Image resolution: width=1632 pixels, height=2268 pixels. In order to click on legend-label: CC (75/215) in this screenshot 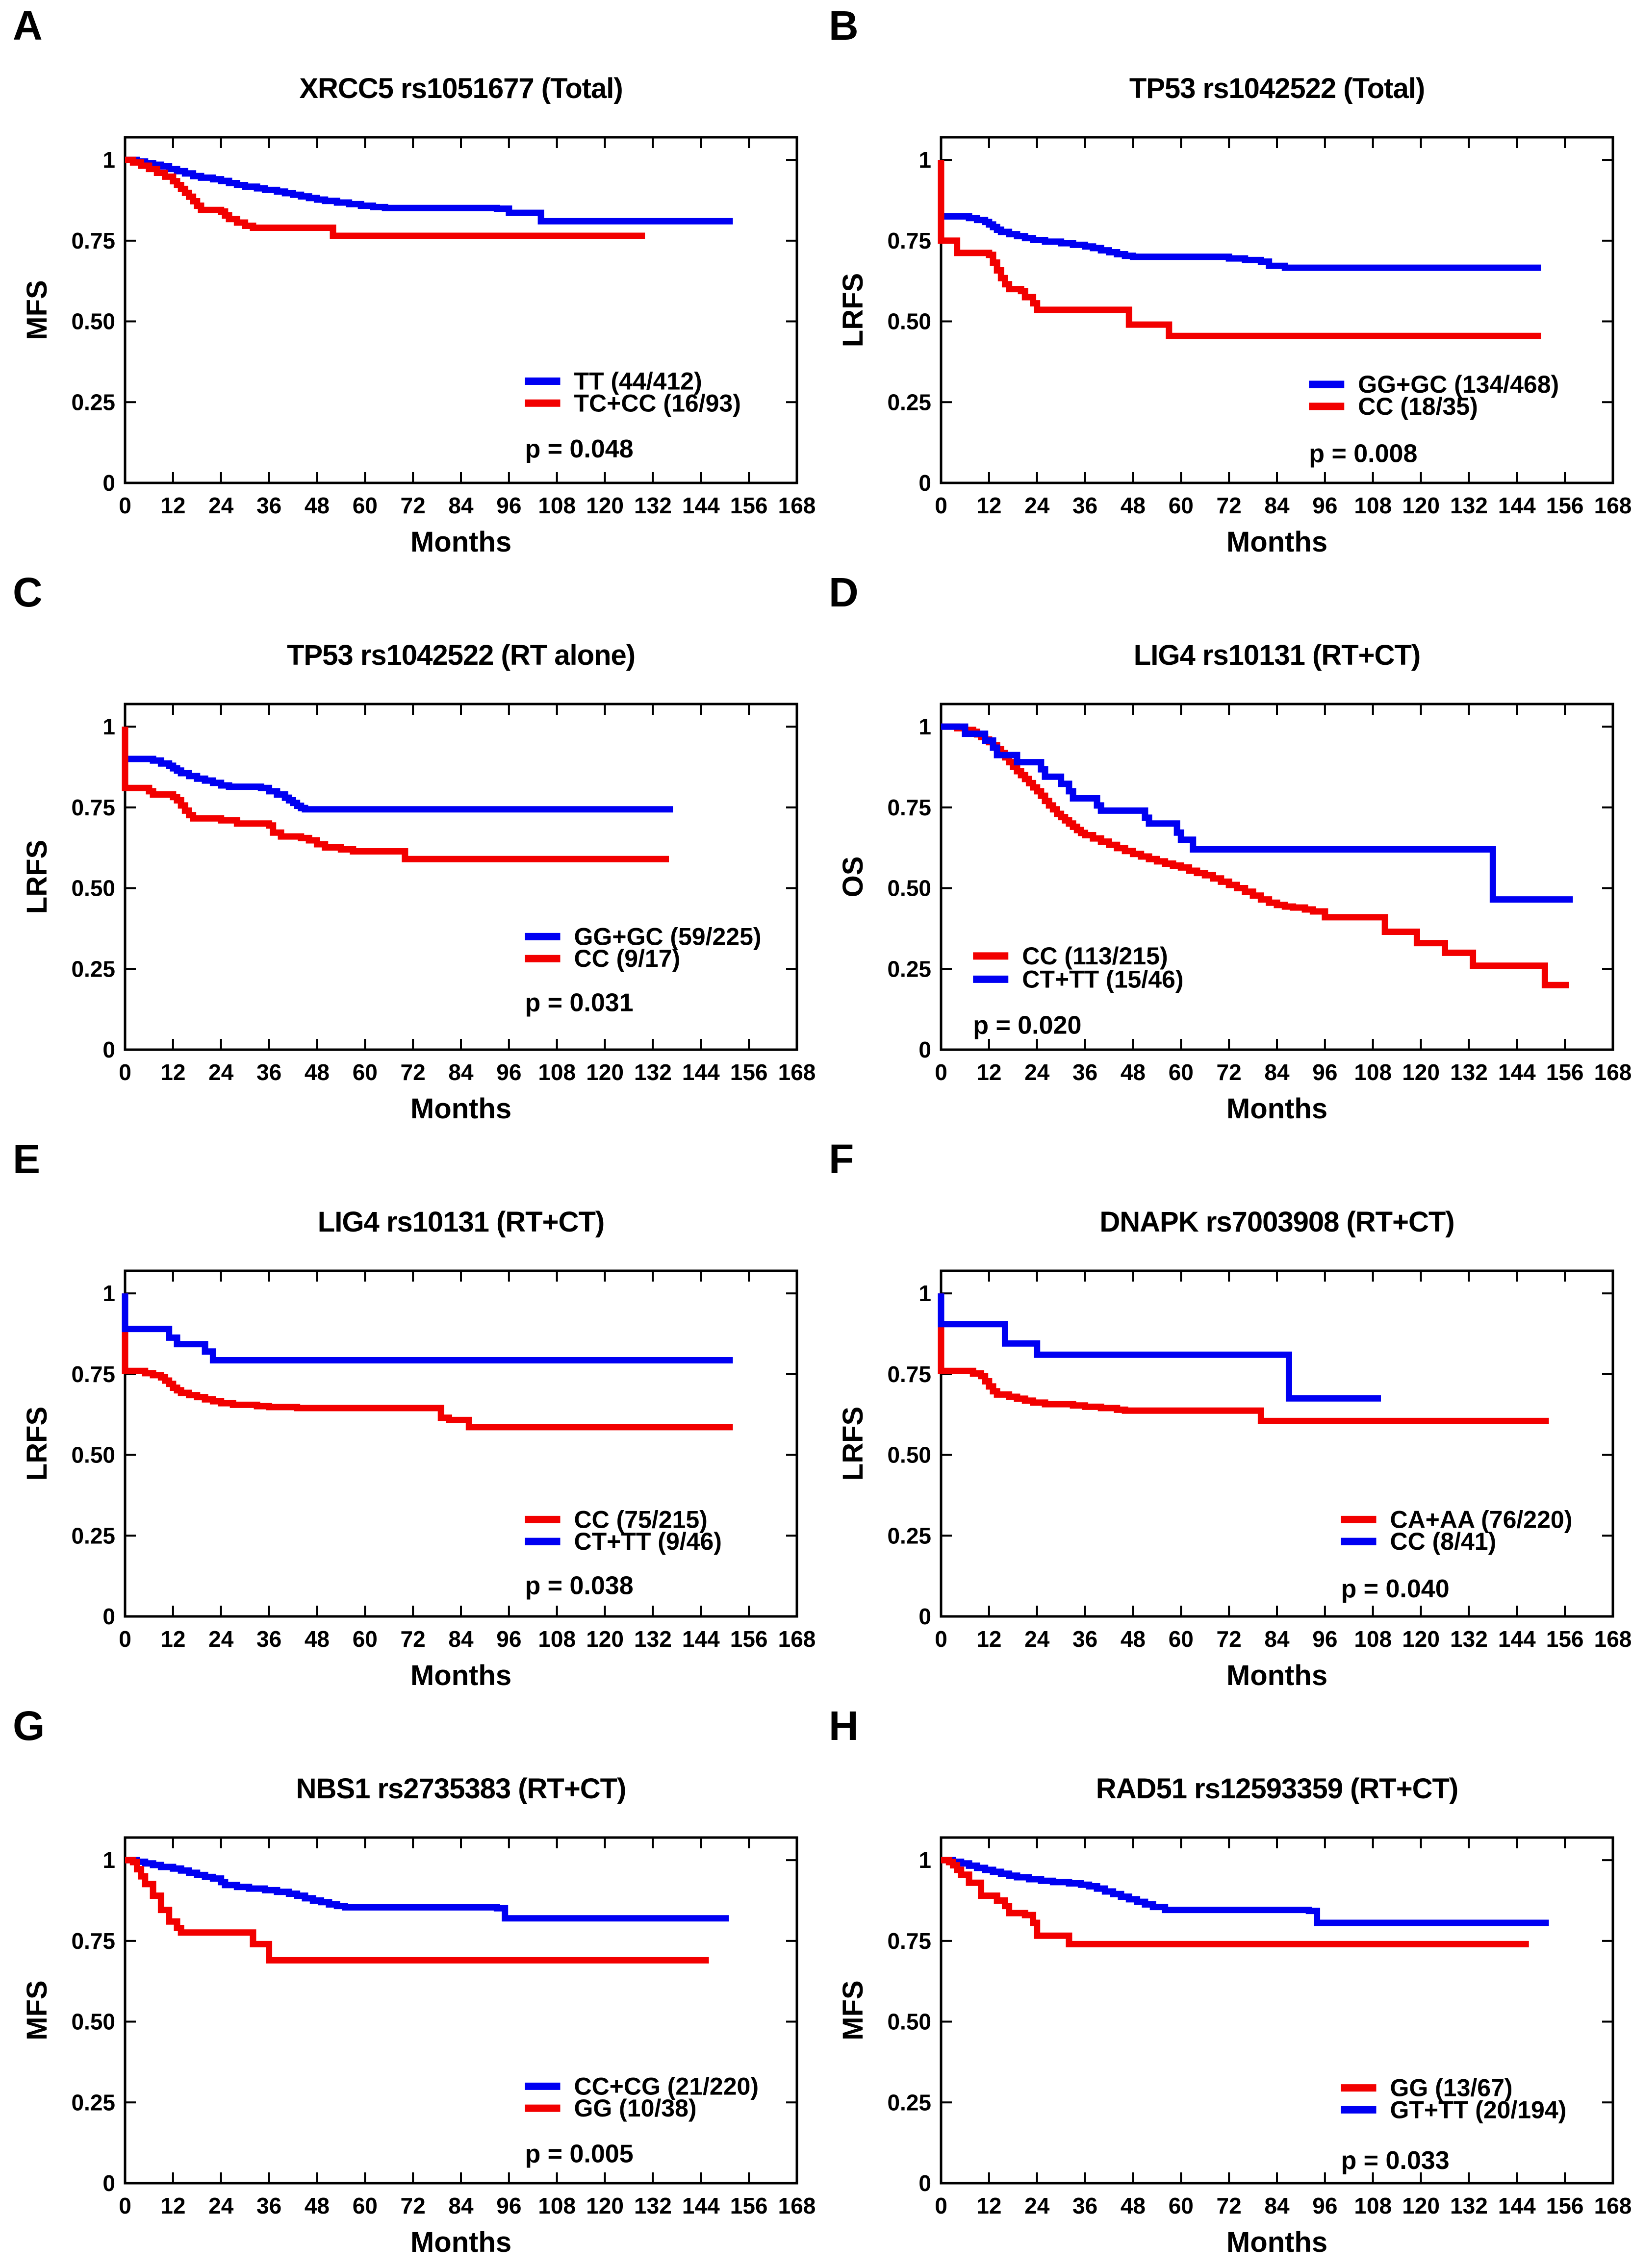, I will do `click(640, 1519)`.